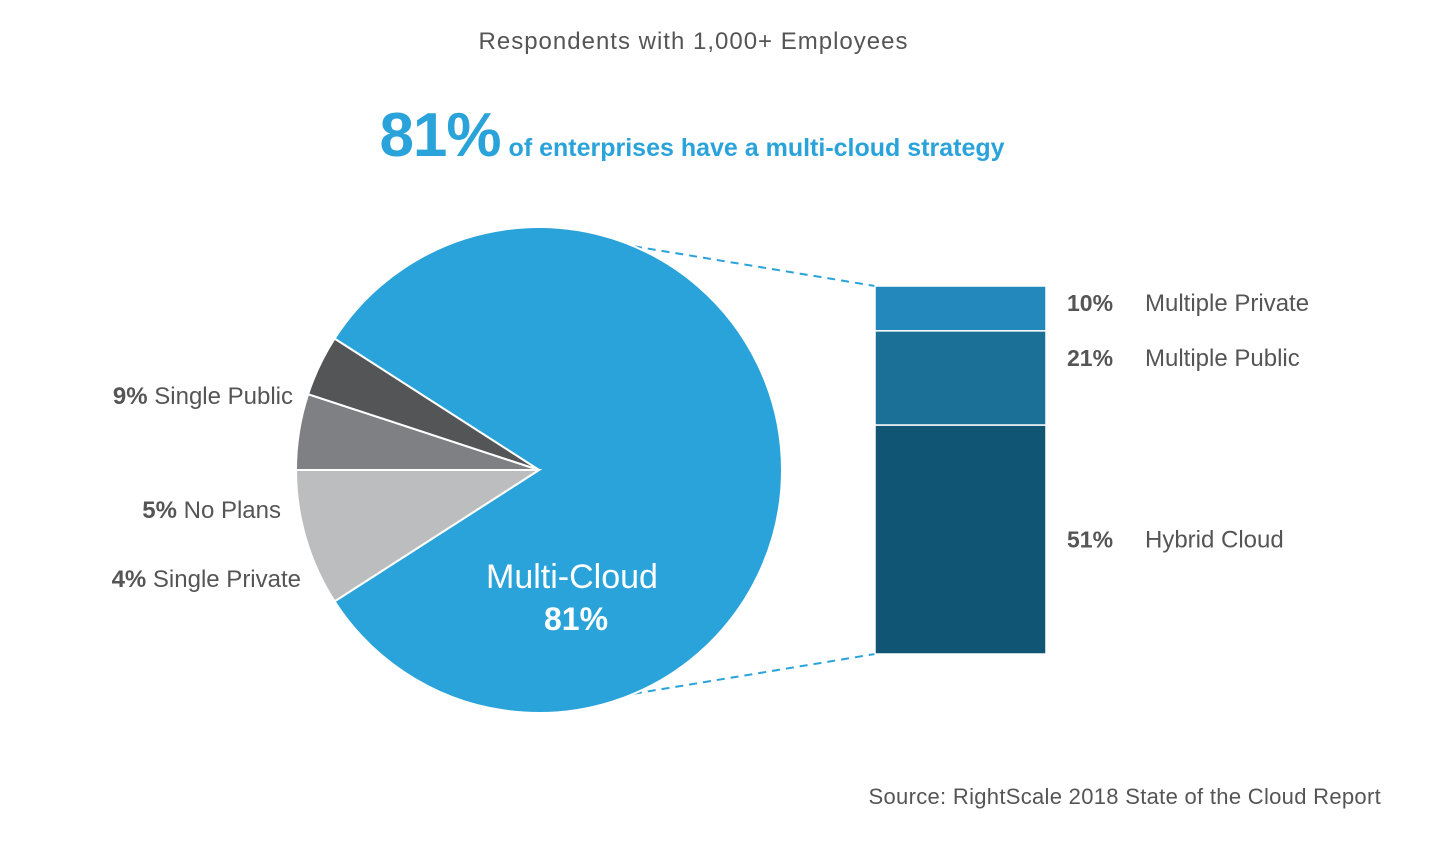 The height and width of the screenshot is (846, 1434). I want to click on connector-lines, so click(754, 470).